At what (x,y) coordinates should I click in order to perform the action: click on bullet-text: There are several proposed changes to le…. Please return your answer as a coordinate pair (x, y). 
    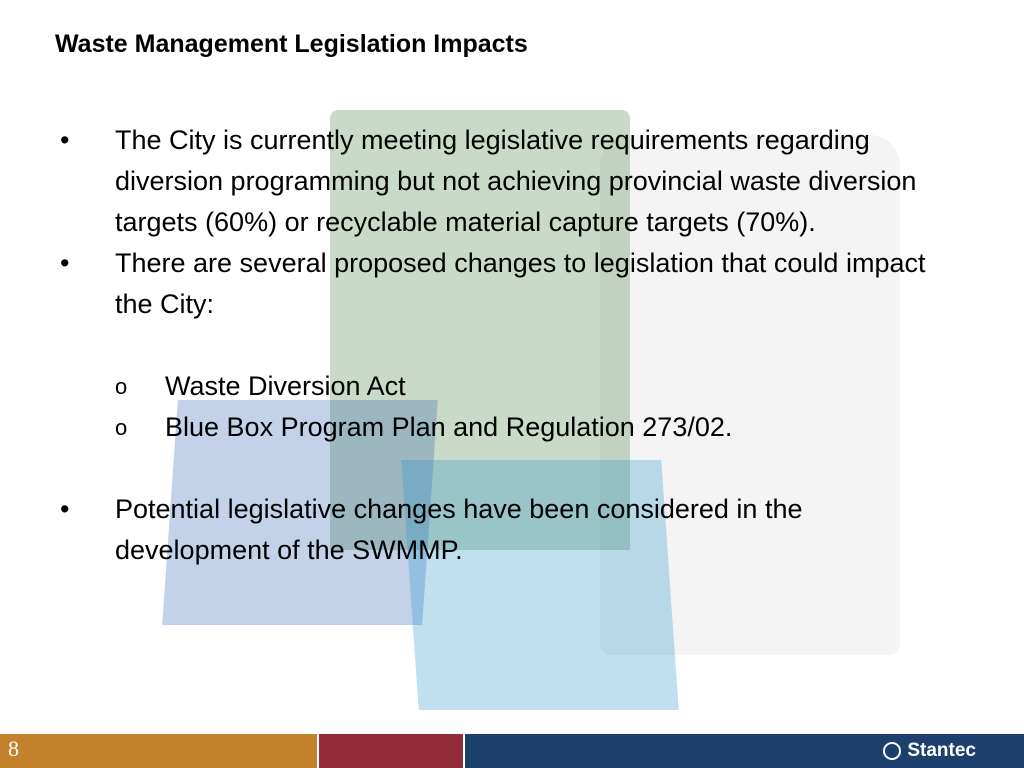
    Looking at the image, I should click on (520, 283).